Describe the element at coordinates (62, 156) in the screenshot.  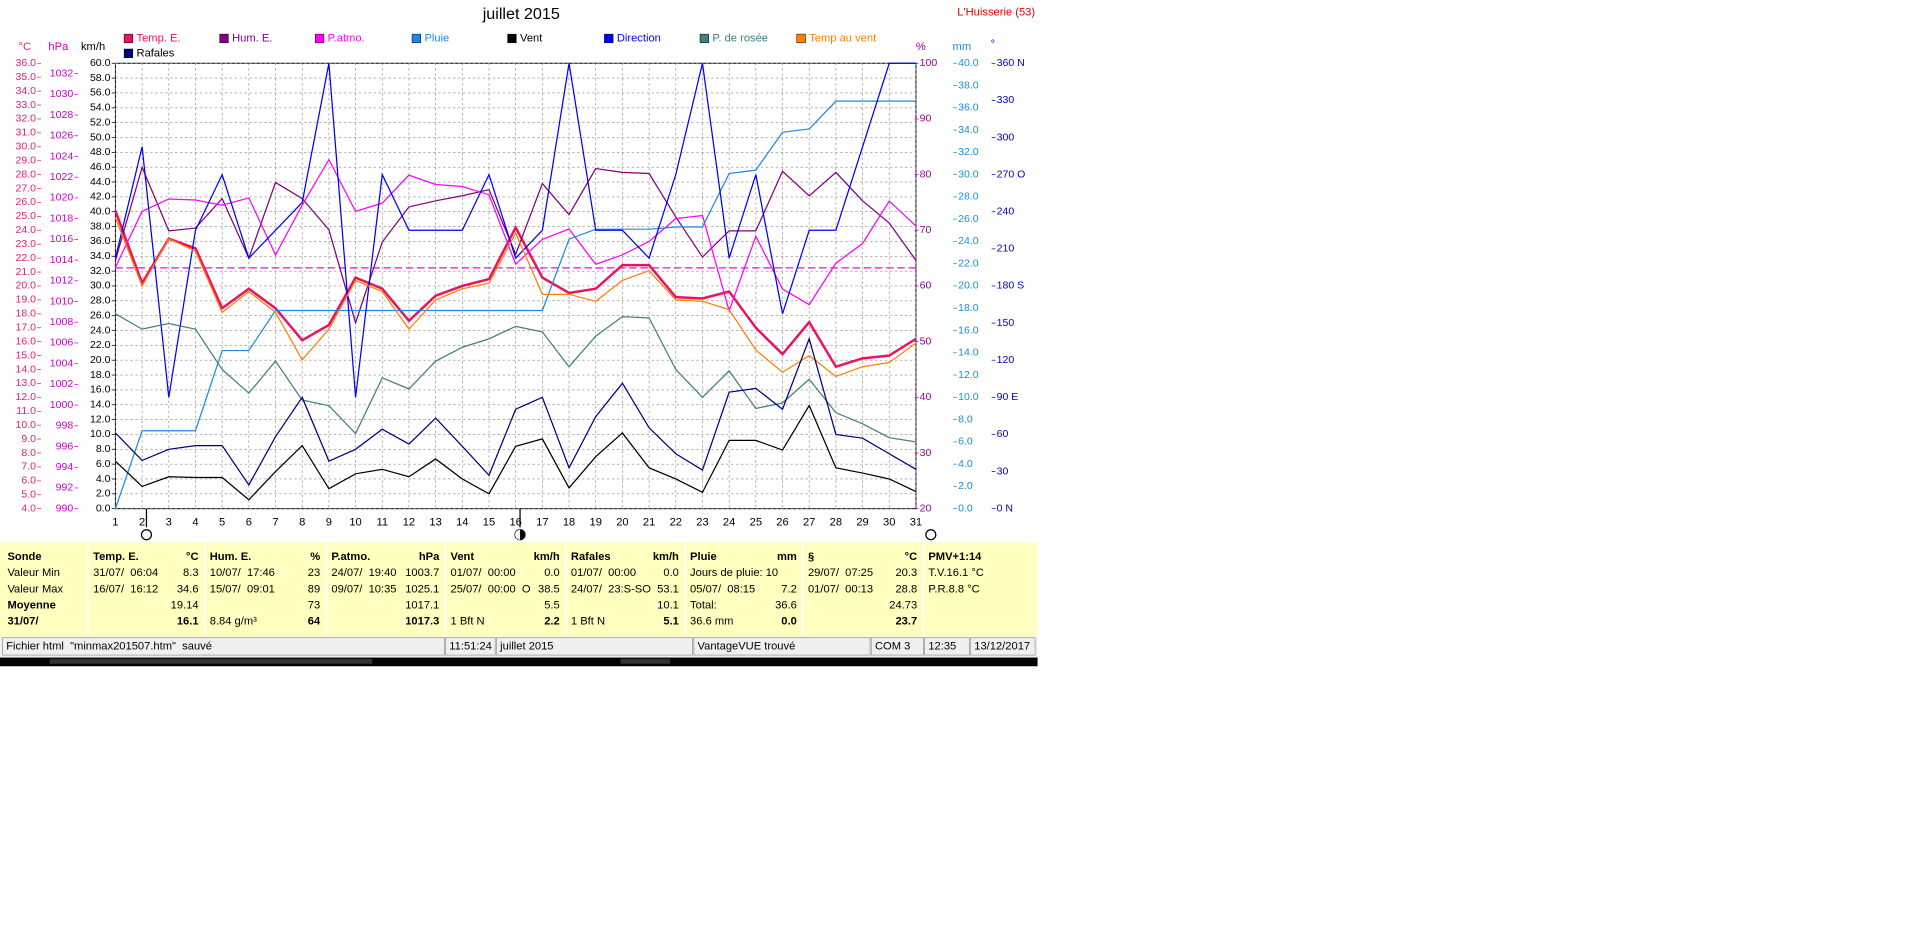
I see `y-tick-label: 1024` at that location.